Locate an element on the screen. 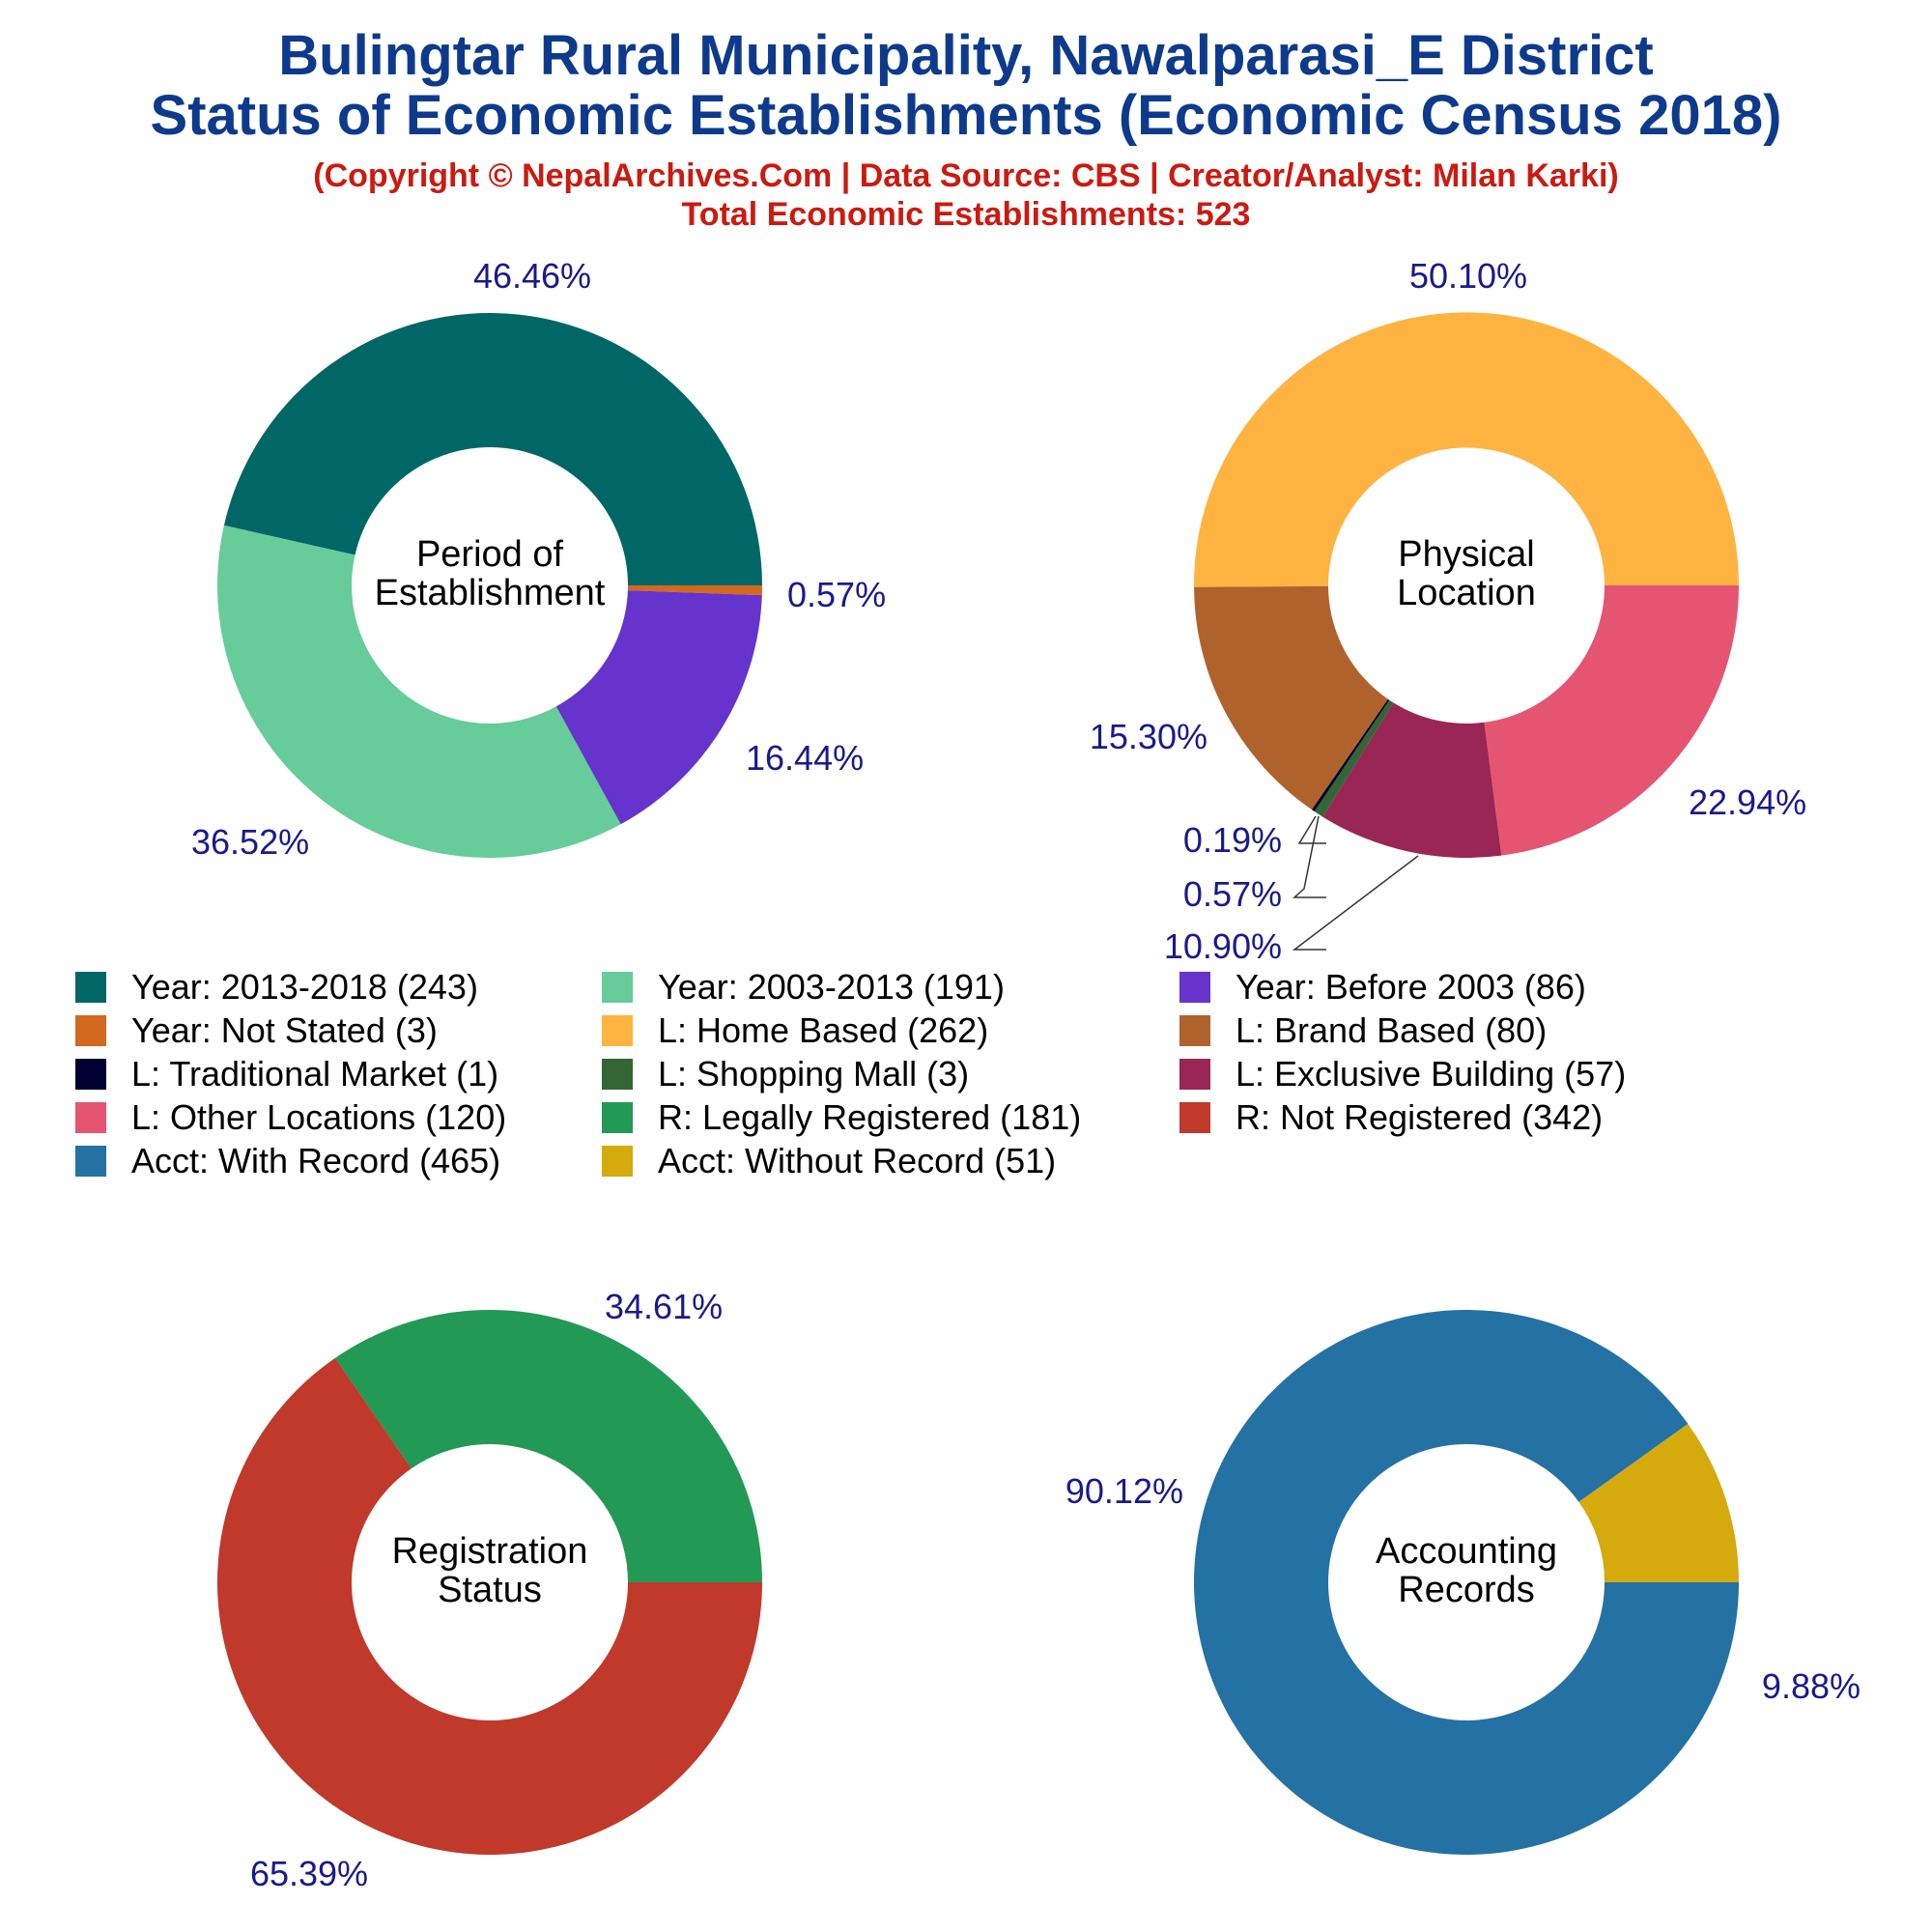  slice-acct-without-record is located at coordinates (1658, 1502).